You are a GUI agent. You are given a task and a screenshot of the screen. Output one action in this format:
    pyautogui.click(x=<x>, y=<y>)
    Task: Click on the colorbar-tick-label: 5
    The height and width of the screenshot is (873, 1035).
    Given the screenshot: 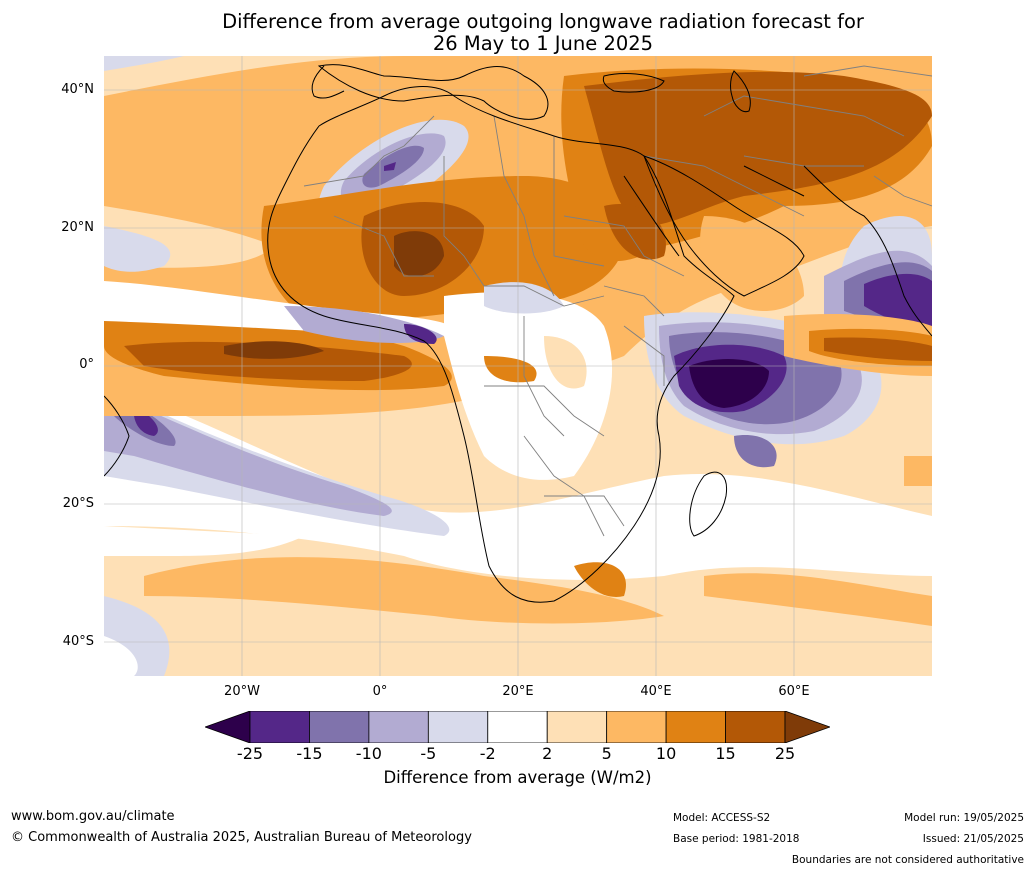 What is the action you would take?
    pyautogui.click(x=606, y=753)
    